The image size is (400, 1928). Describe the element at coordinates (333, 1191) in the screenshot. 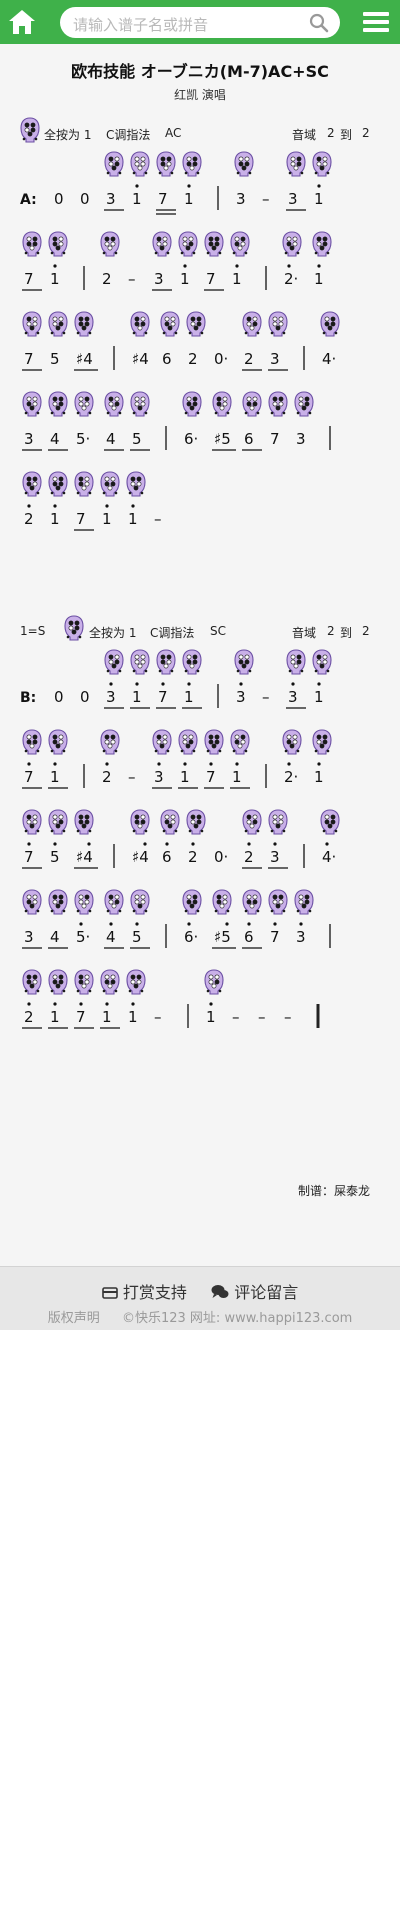

I see `maker-credit: 制谱：屎泰龙` at that location.